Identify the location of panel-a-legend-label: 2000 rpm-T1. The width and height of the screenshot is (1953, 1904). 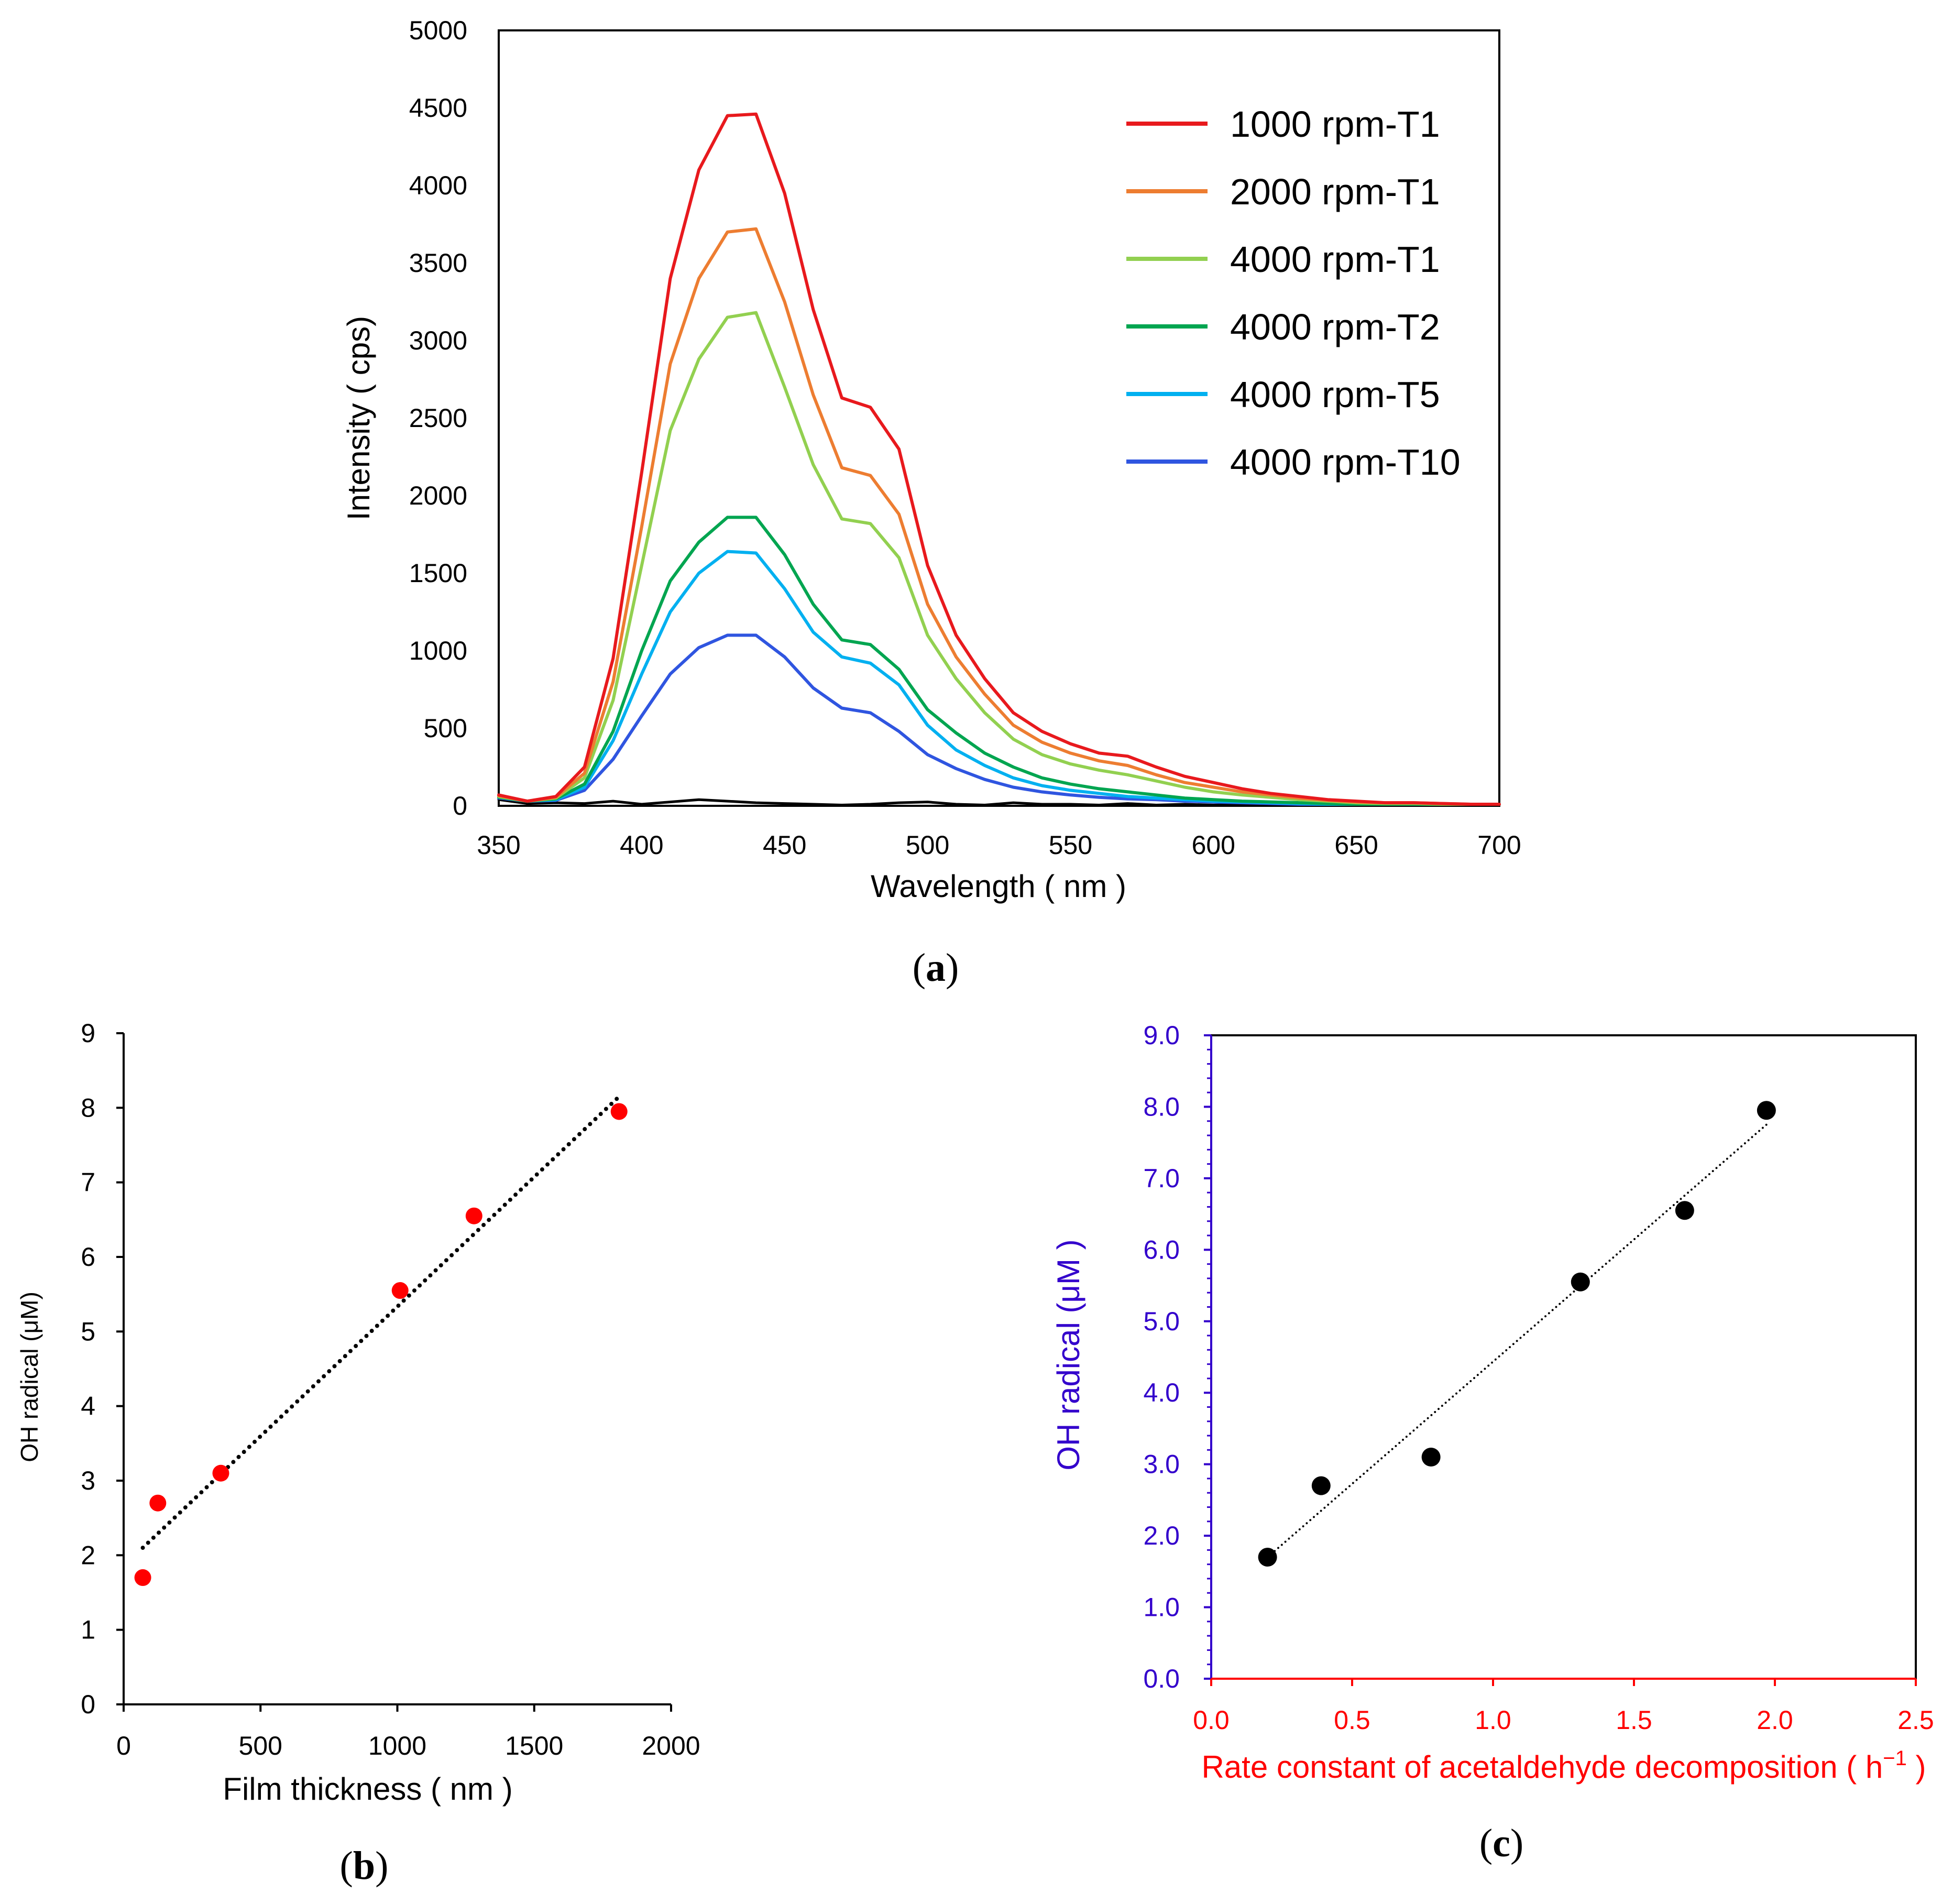
(1335, 192).